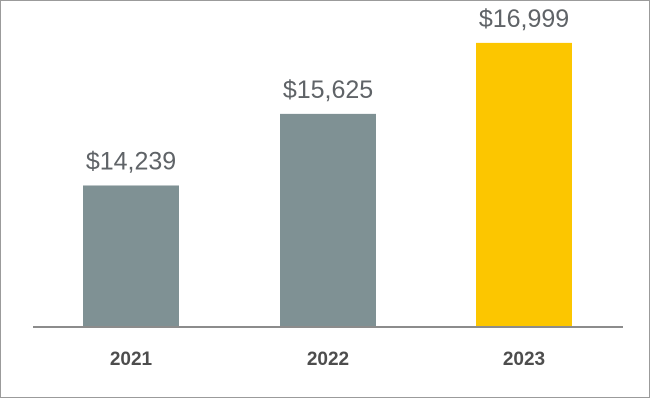  I want to click on x-tick-labels-group: 2021 2022 2023, so click(327, 359).